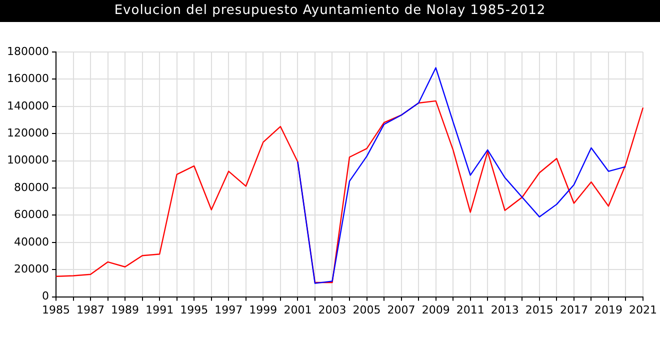 The image size is (660, 350). What do you see at coordinates (401, 309) in the screenshot?
I see `x-tick-label: 2007` at bounding box center [401, 309].